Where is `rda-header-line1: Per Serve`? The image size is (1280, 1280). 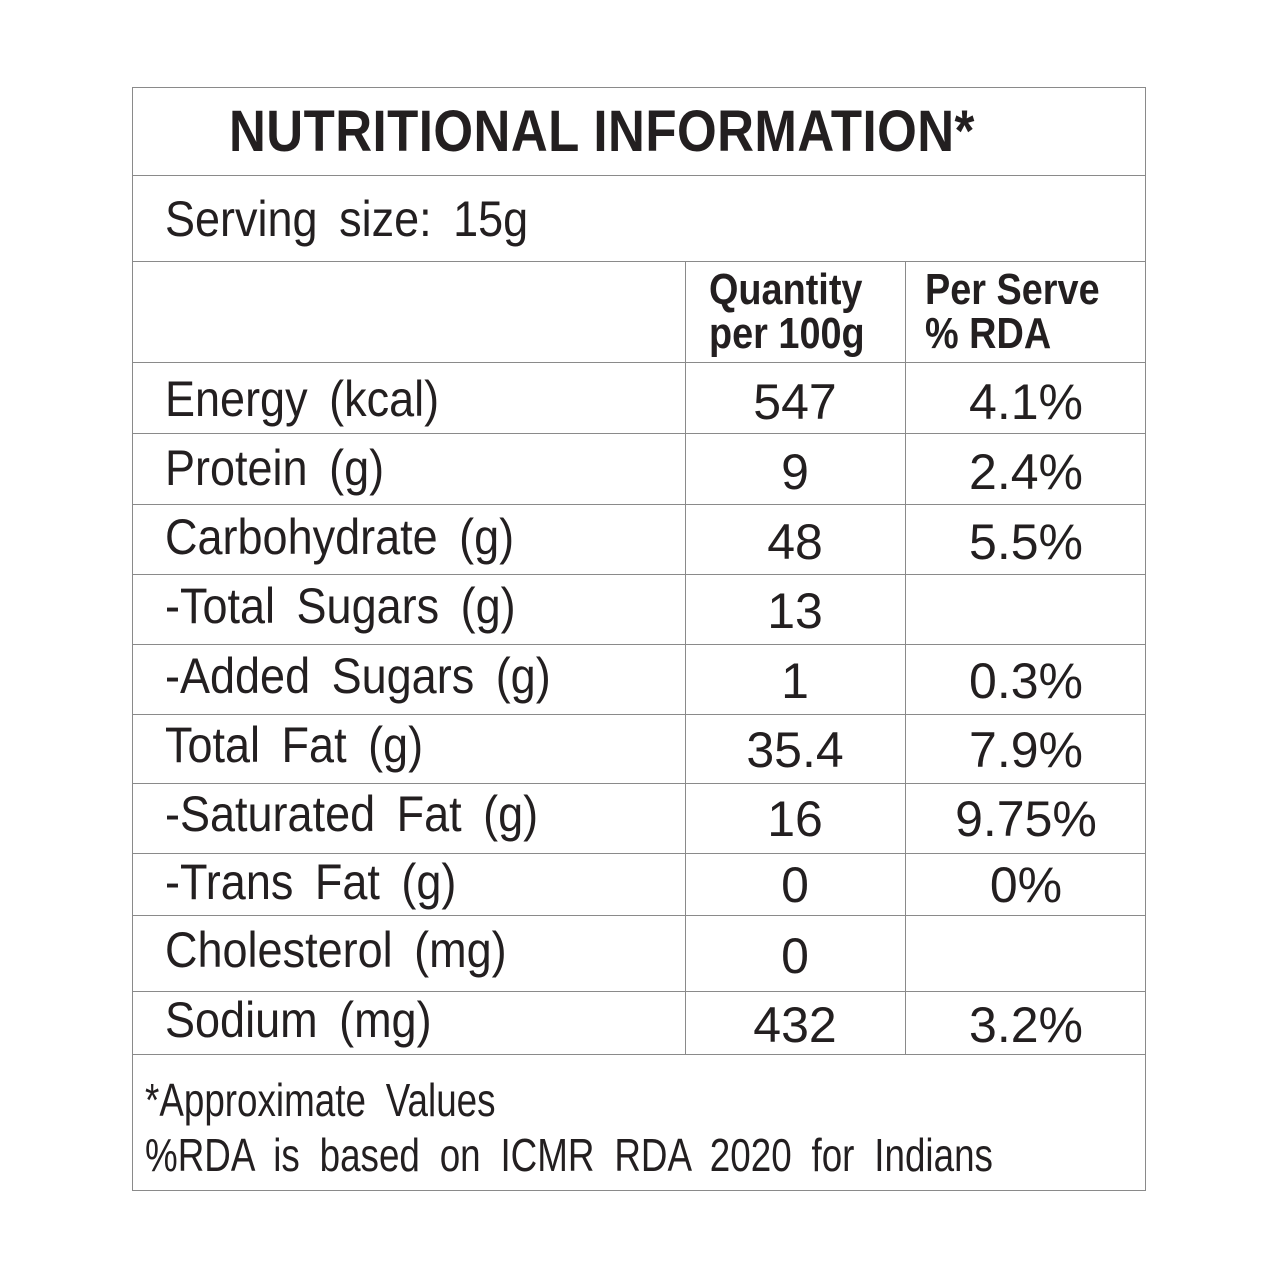 rda-header-line1: Per Serve is located at coordinates (1012, 289).